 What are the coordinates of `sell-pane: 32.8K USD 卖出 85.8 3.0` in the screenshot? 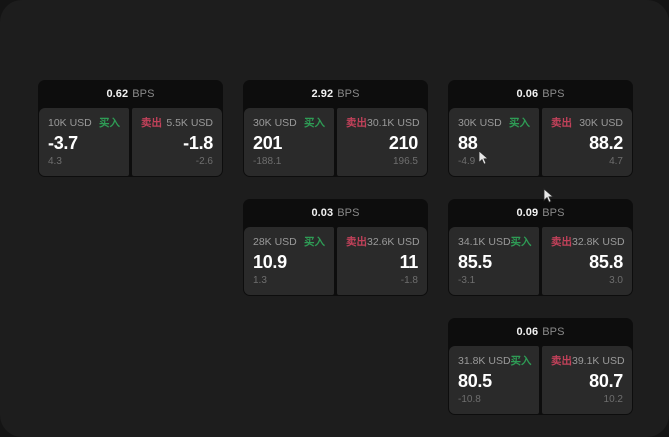 It's located at (587, 261).